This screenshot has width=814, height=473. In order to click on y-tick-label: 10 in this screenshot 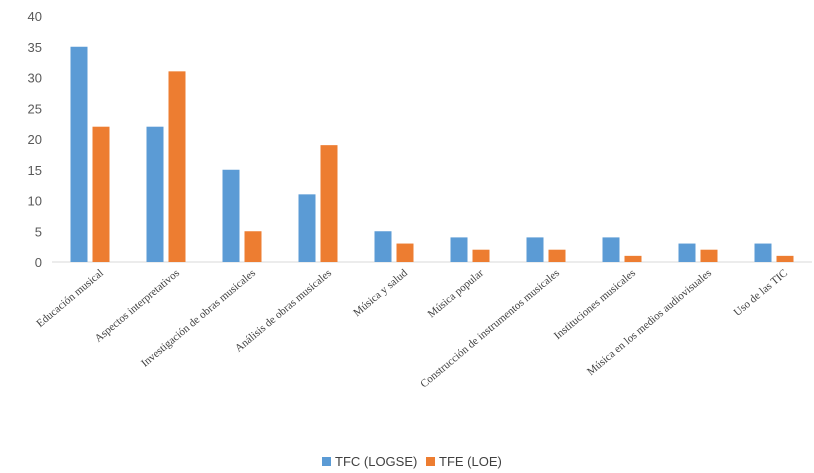, I will do `click(35, 201)`.